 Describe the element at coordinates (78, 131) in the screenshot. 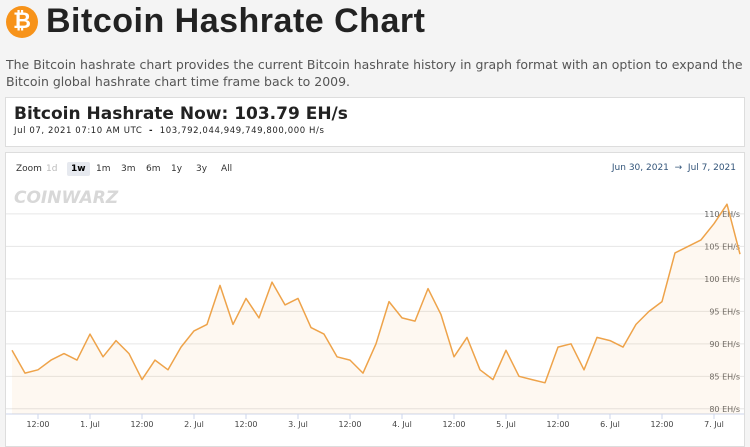

I see `timestamp: Jul 07, 2021 07:10 AM UTC` at that location.